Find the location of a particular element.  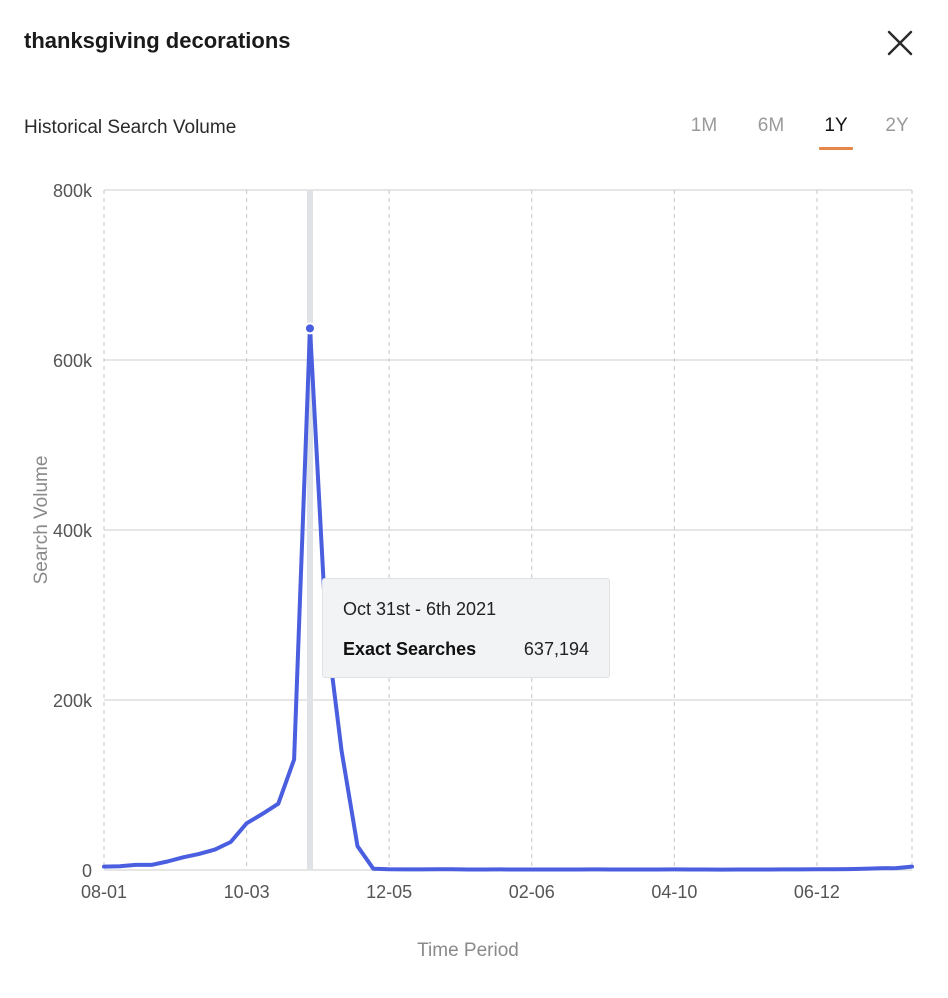

range-tab-6m: 6M is located at coordinates (771, 125).